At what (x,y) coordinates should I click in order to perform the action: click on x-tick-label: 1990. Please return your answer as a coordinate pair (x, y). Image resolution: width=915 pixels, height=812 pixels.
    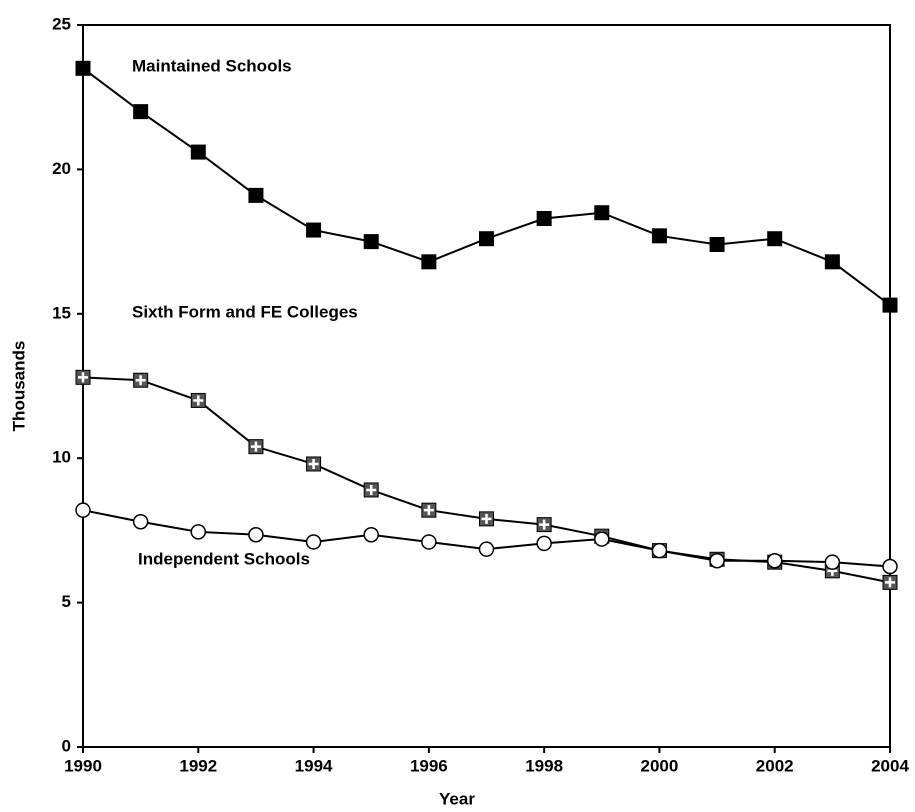
    Looking at the image, I should click on (83, 765).